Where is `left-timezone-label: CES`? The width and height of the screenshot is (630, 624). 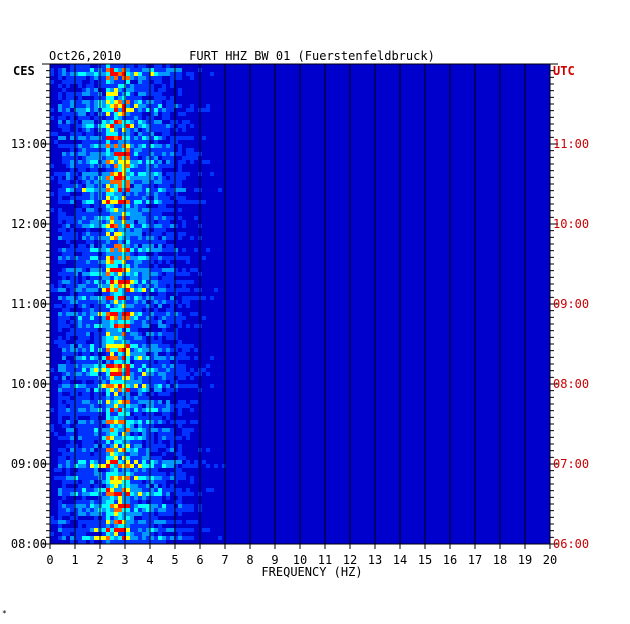 left-timezone-label: CES is located at coordinates (24, 71).